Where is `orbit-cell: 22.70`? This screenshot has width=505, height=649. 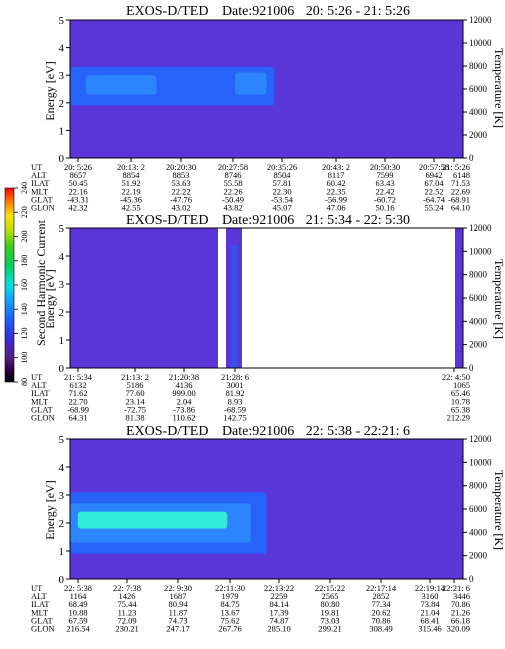 orbit-cell: 22.70 is located at coordinates (77, 401).